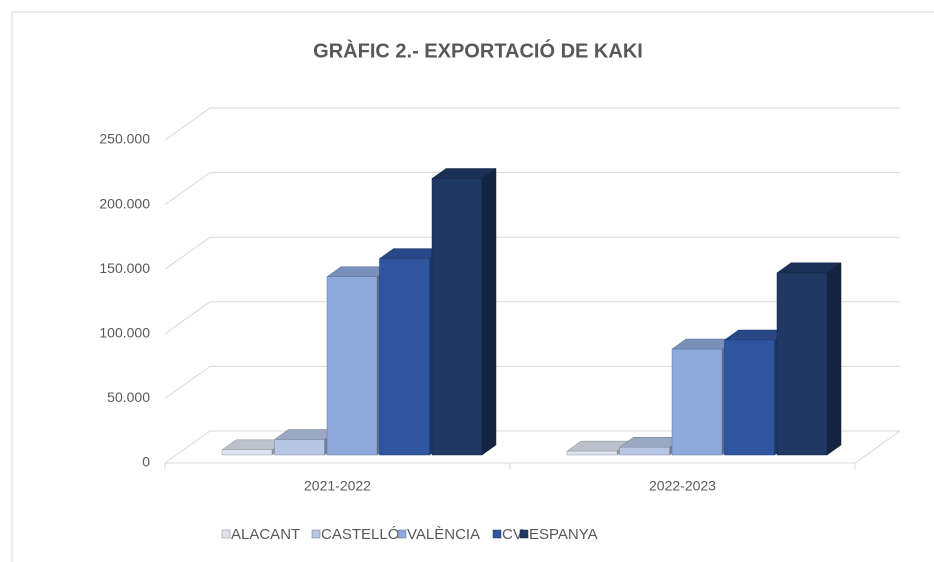 The width and height of the screenshot is (934, 562). What do you see at coordinates (563, 534) in the screenshot?
I see `legend-label: ESPANYA` at bounding box center [563, 534].